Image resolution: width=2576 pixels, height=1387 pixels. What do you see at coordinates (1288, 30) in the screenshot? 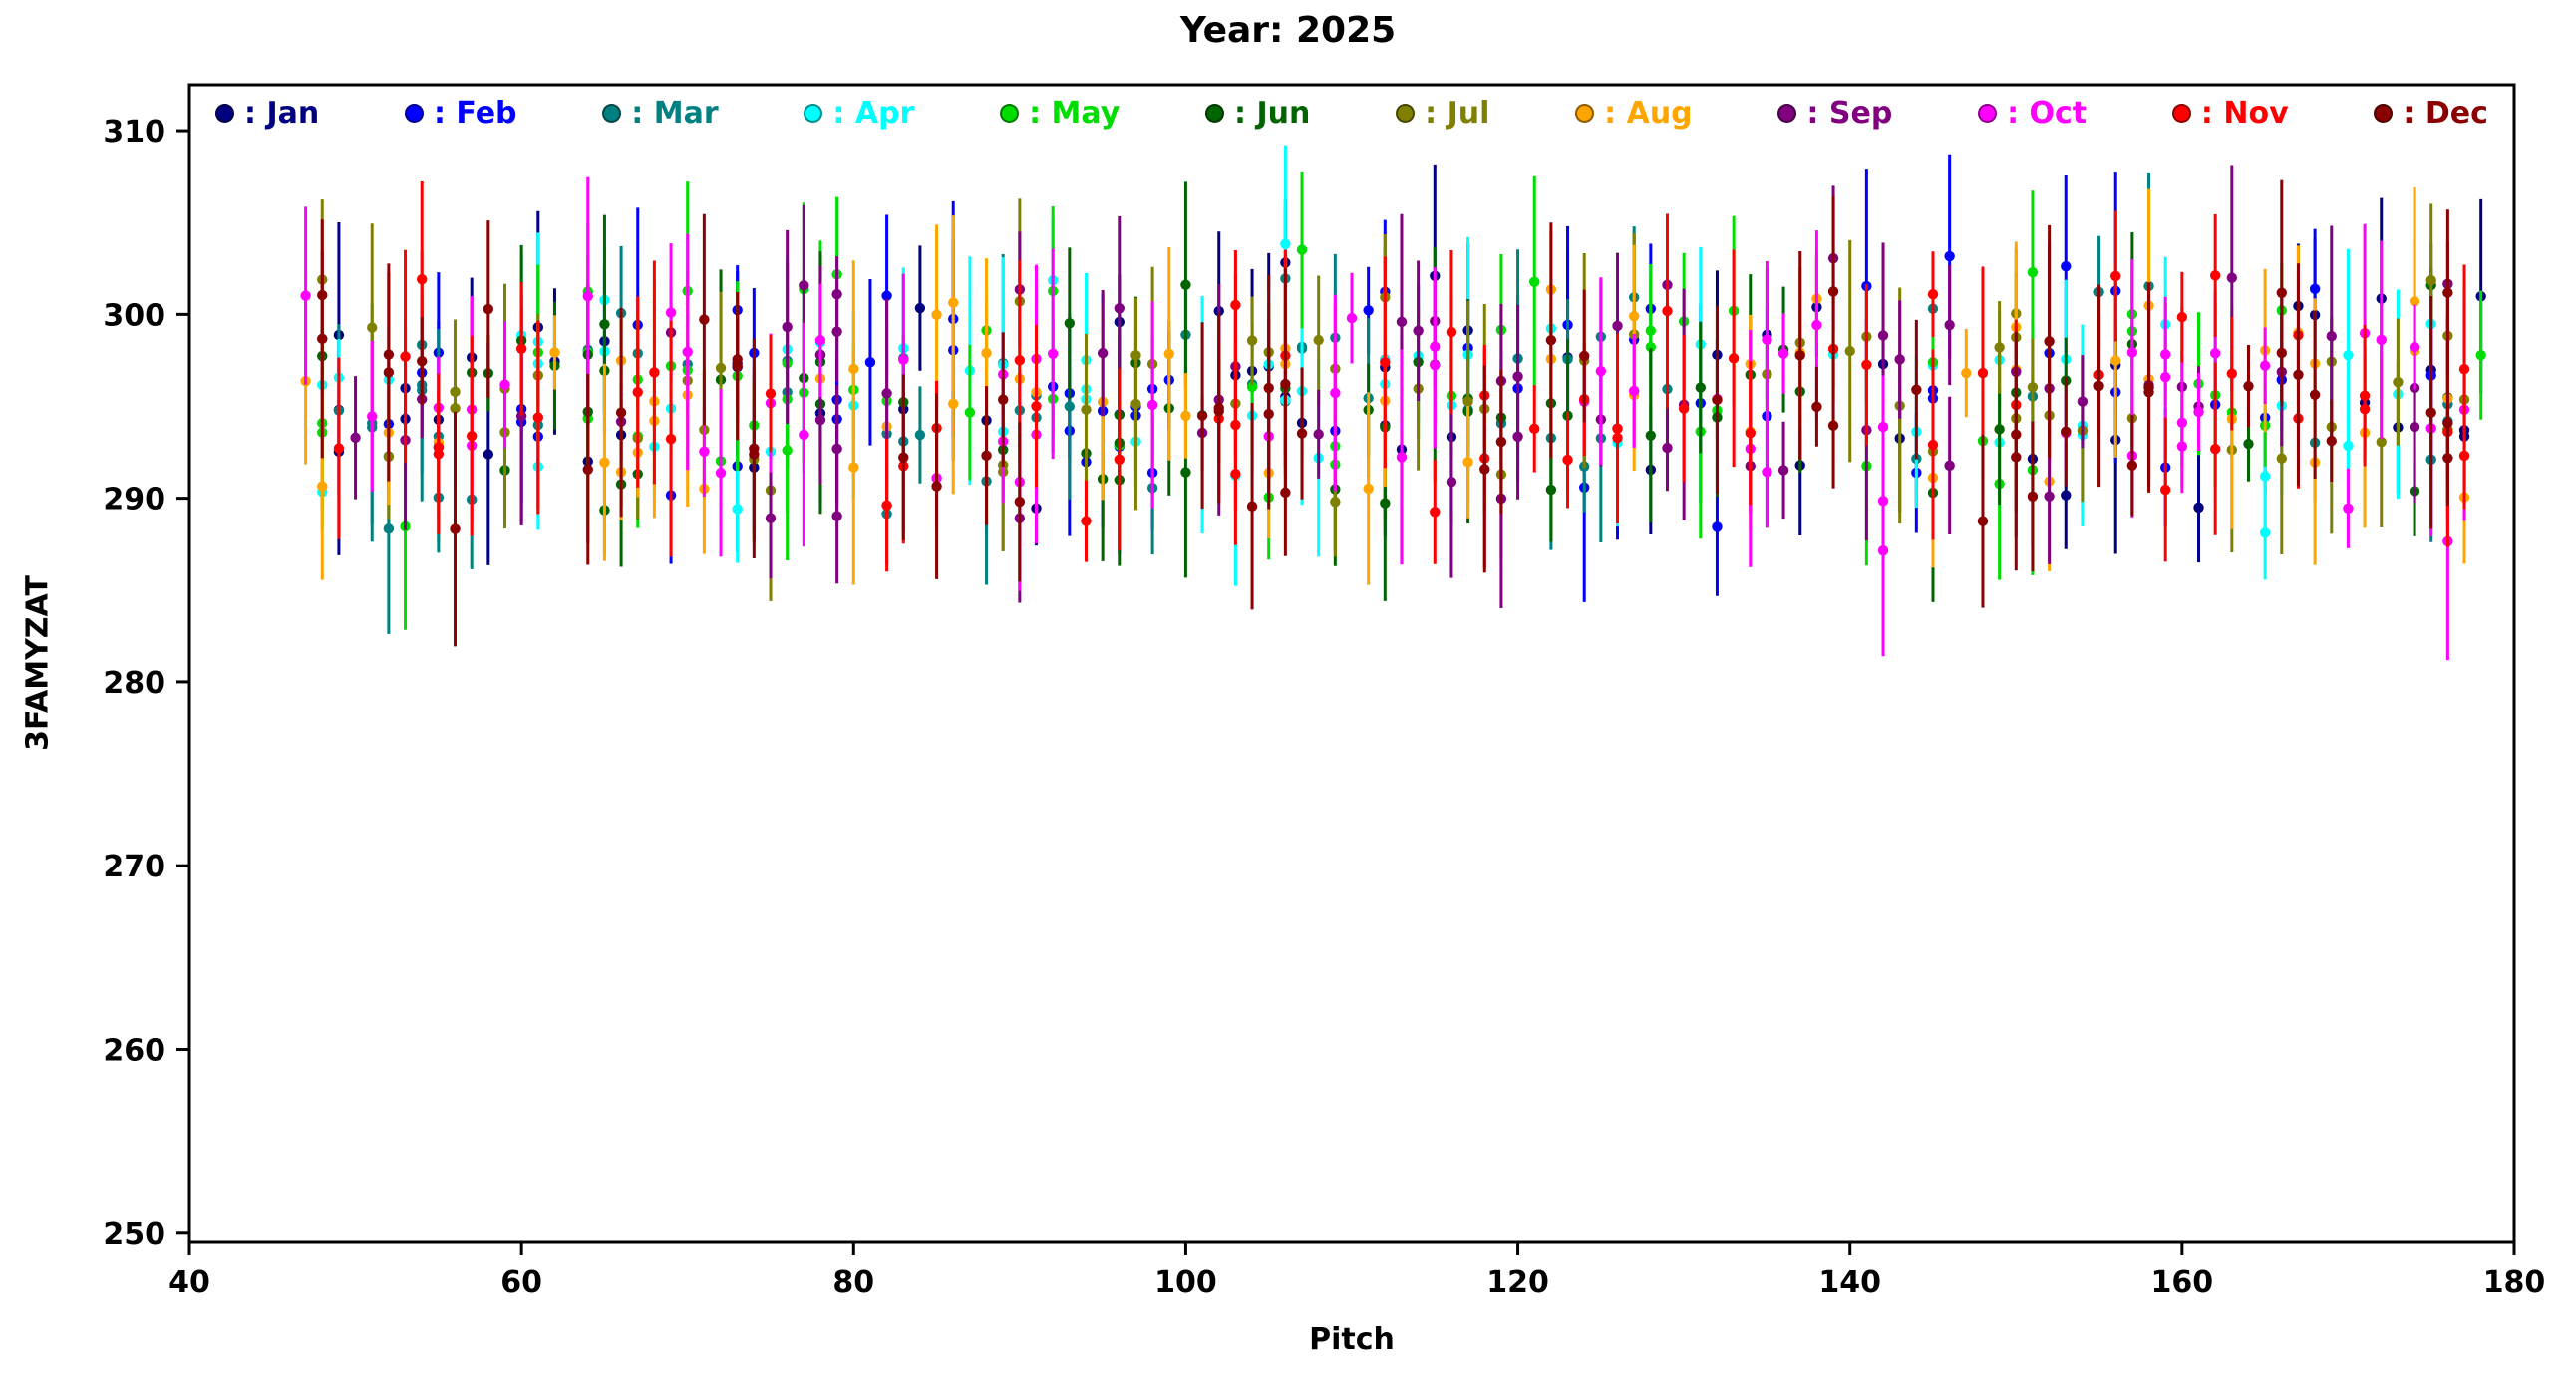
I see `chart-title: Year: 2025` at bounding box center [1288, 30].